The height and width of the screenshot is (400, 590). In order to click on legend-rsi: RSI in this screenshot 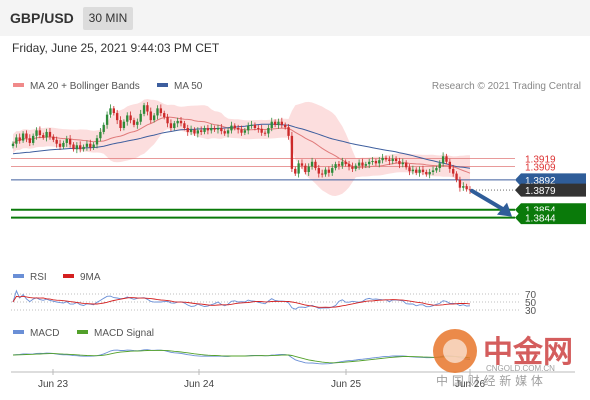, I will do `click(30, 277)`.